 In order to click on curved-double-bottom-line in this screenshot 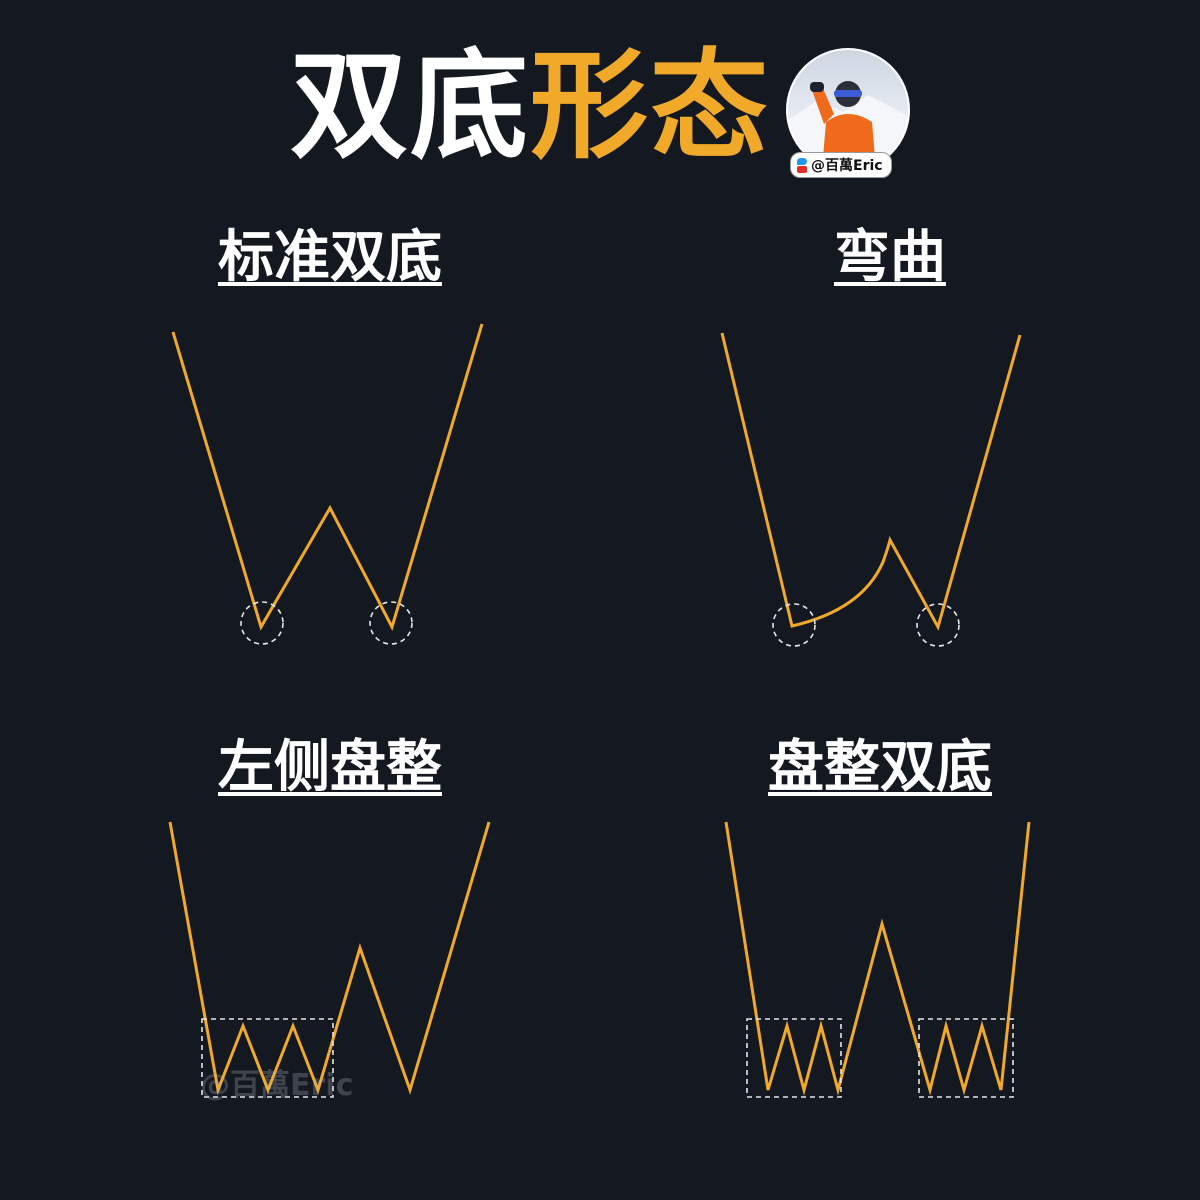, I will do `click(871, 481)`.